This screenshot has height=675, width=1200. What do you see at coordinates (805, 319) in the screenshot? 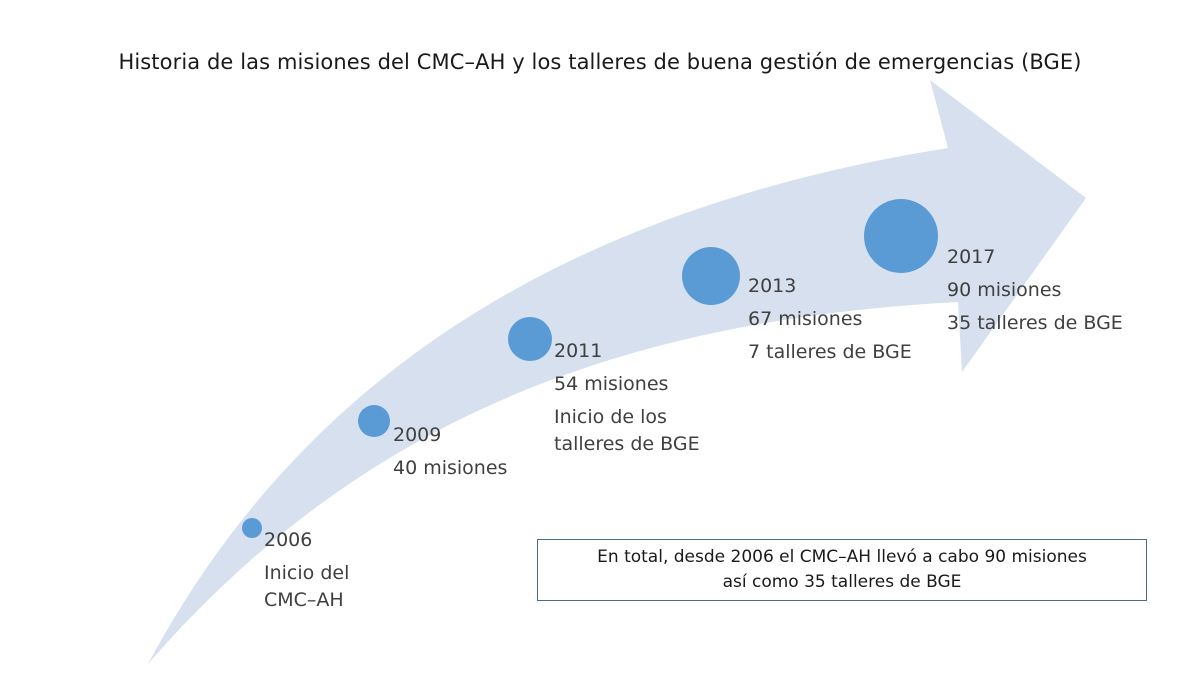
I see `milestone-detail: 67 misiones` at bounding box center [805, 319].